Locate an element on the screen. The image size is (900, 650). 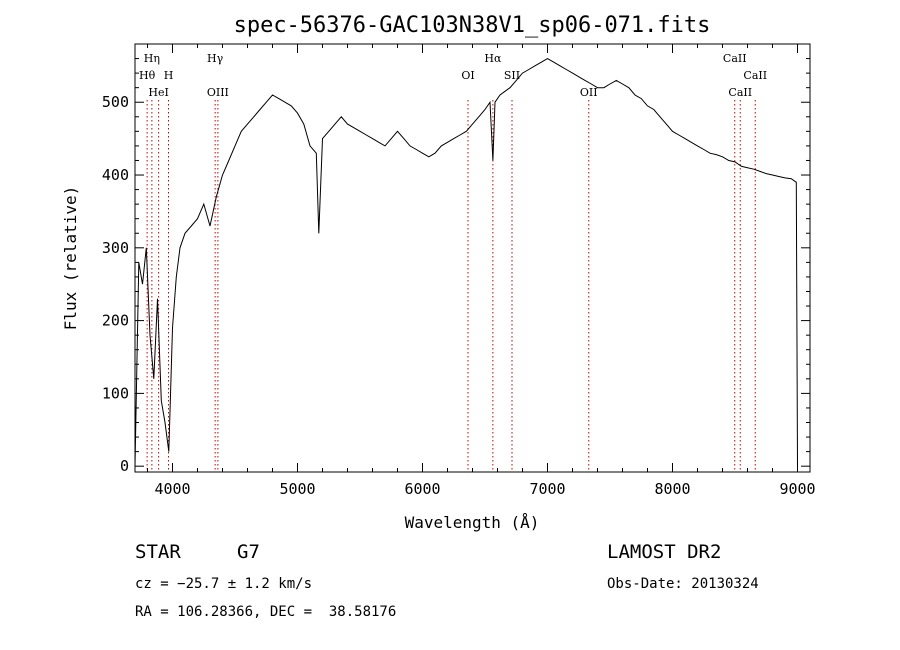
spectral-line-label: H is located at coordinates (169, 75).